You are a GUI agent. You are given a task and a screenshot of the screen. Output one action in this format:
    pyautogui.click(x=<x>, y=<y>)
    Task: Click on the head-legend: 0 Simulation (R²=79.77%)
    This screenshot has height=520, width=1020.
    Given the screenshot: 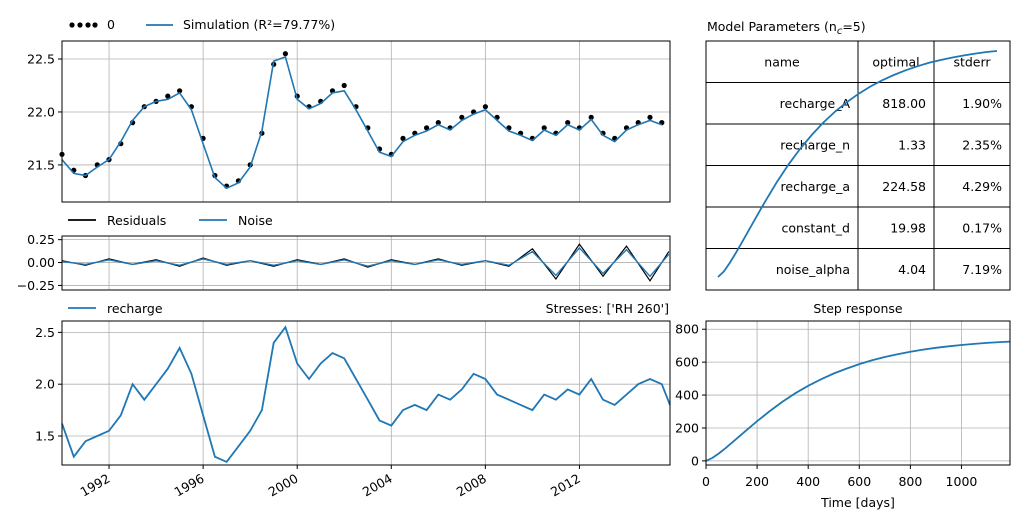 What is the action you would take?
    pyautogui.click(x=202, y=24)
    